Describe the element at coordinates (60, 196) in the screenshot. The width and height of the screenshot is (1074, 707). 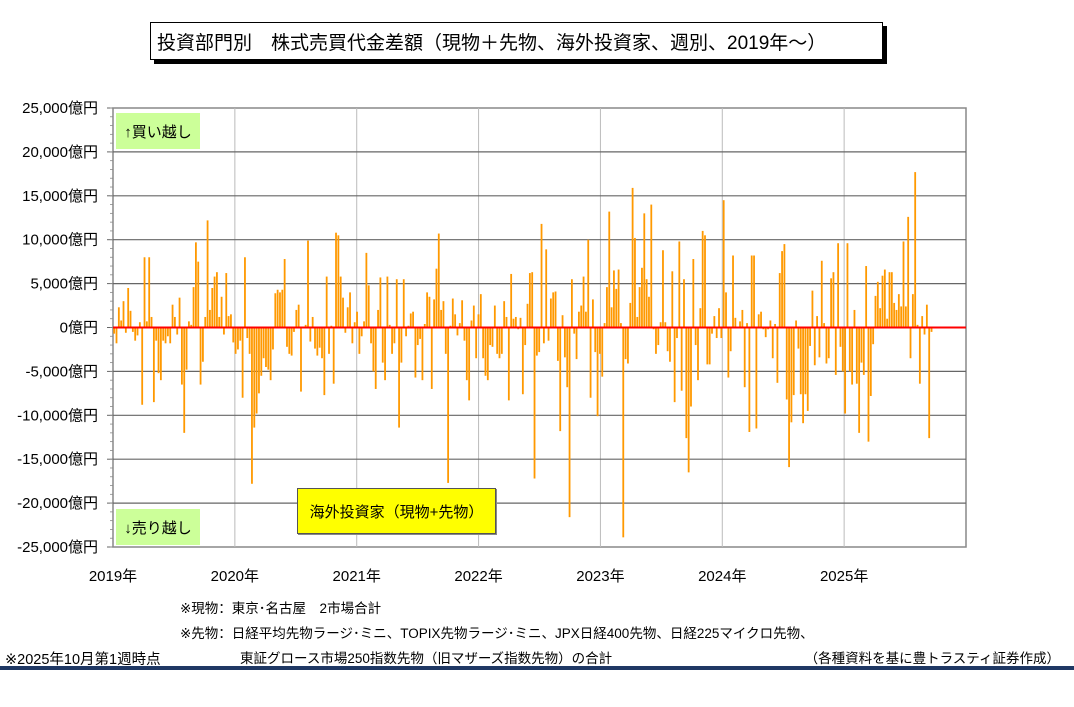
I see `y-tick-label: 15,000億円` at that location.